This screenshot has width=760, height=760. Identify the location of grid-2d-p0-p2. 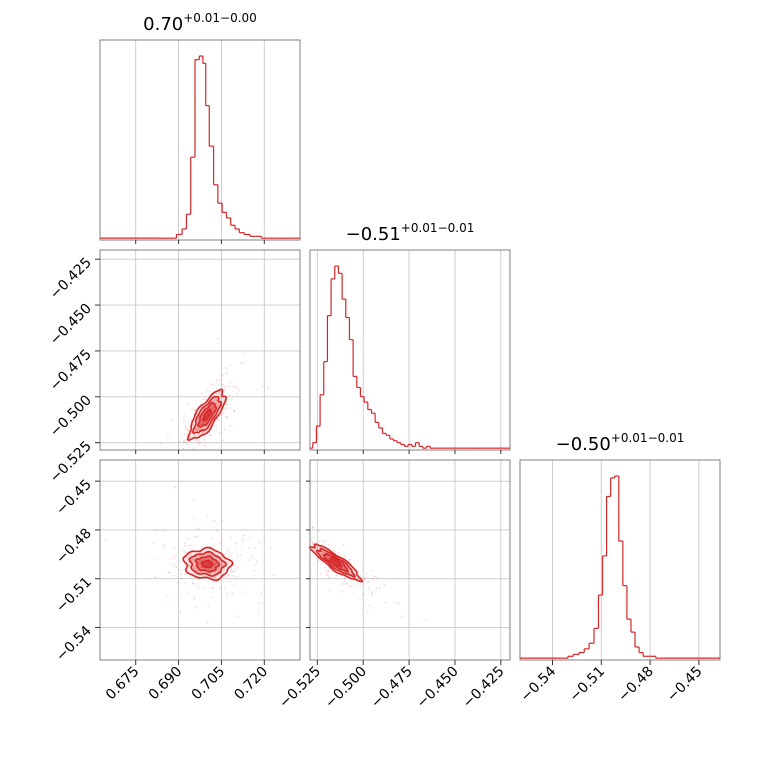
(200, 560).